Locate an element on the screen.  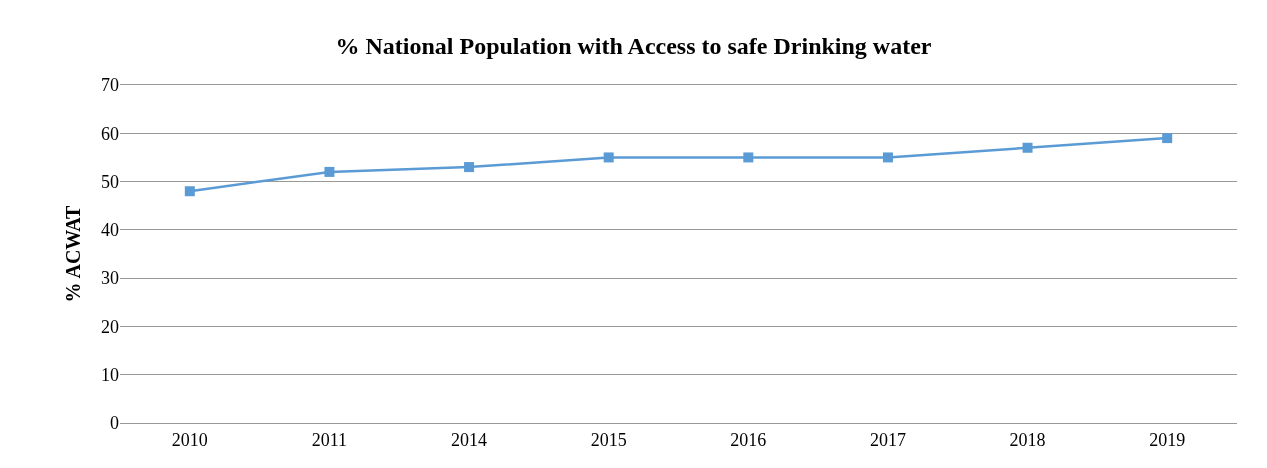
y-tick-label: 70 is located at coordinates (110, 85).